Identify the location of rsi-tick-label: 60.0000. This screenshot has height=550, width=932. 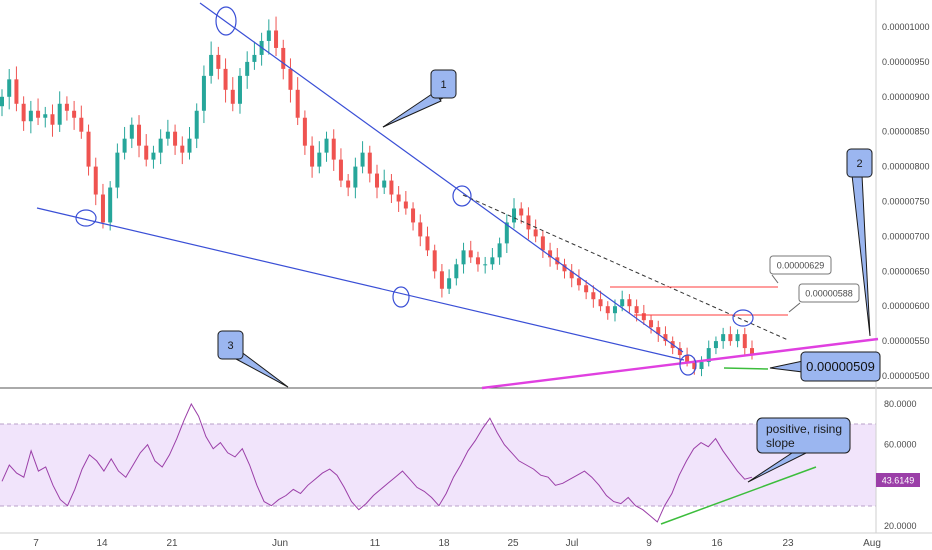
(900, 445).